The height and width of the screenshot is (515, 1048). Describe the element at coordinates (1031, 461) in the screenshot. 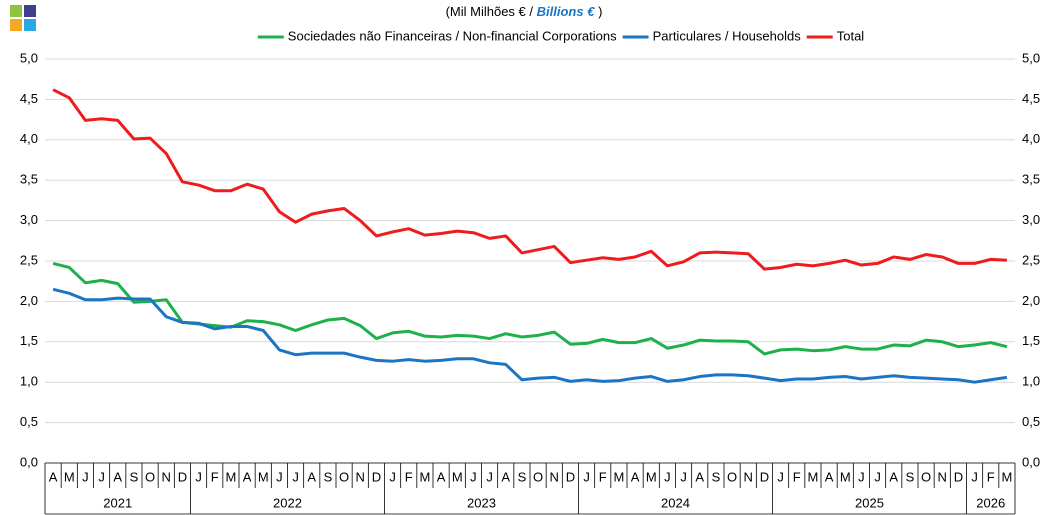

I see `y2-tick-label: 0,0` at that location.